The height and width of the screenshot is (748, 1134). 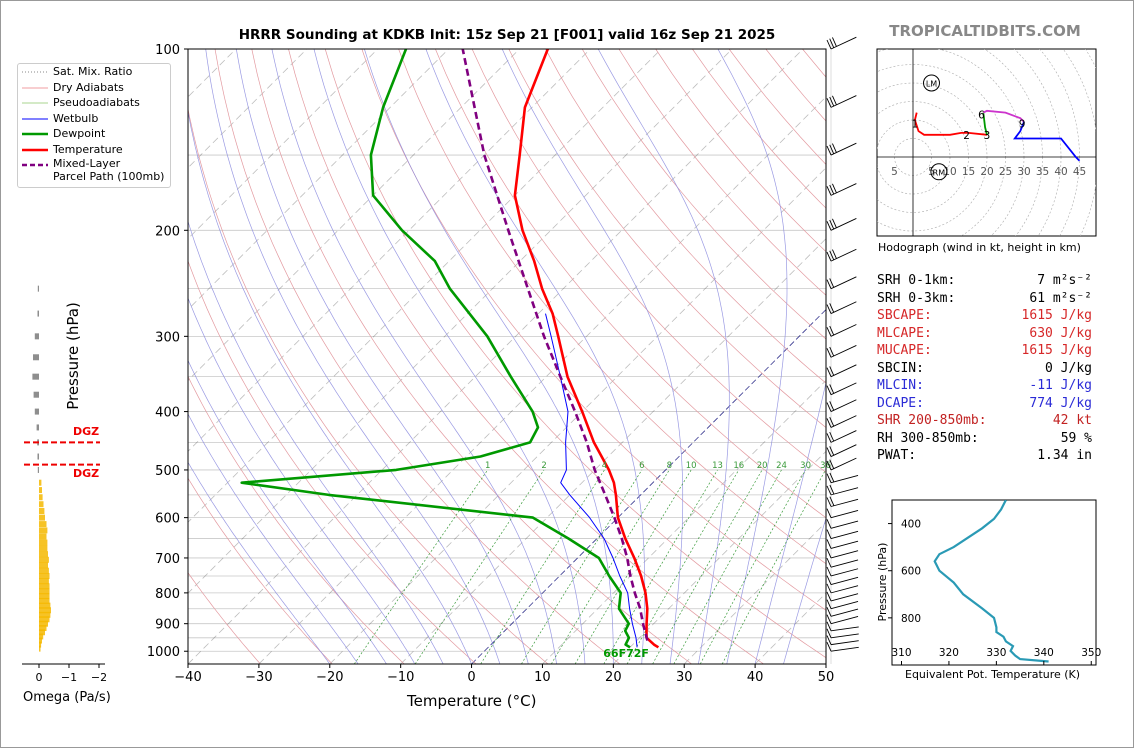 What do you see at coordinates (1060, 172) in the screenshot?
I see `hodograph-tick-label: 40` at bounding box center [1060, 172].